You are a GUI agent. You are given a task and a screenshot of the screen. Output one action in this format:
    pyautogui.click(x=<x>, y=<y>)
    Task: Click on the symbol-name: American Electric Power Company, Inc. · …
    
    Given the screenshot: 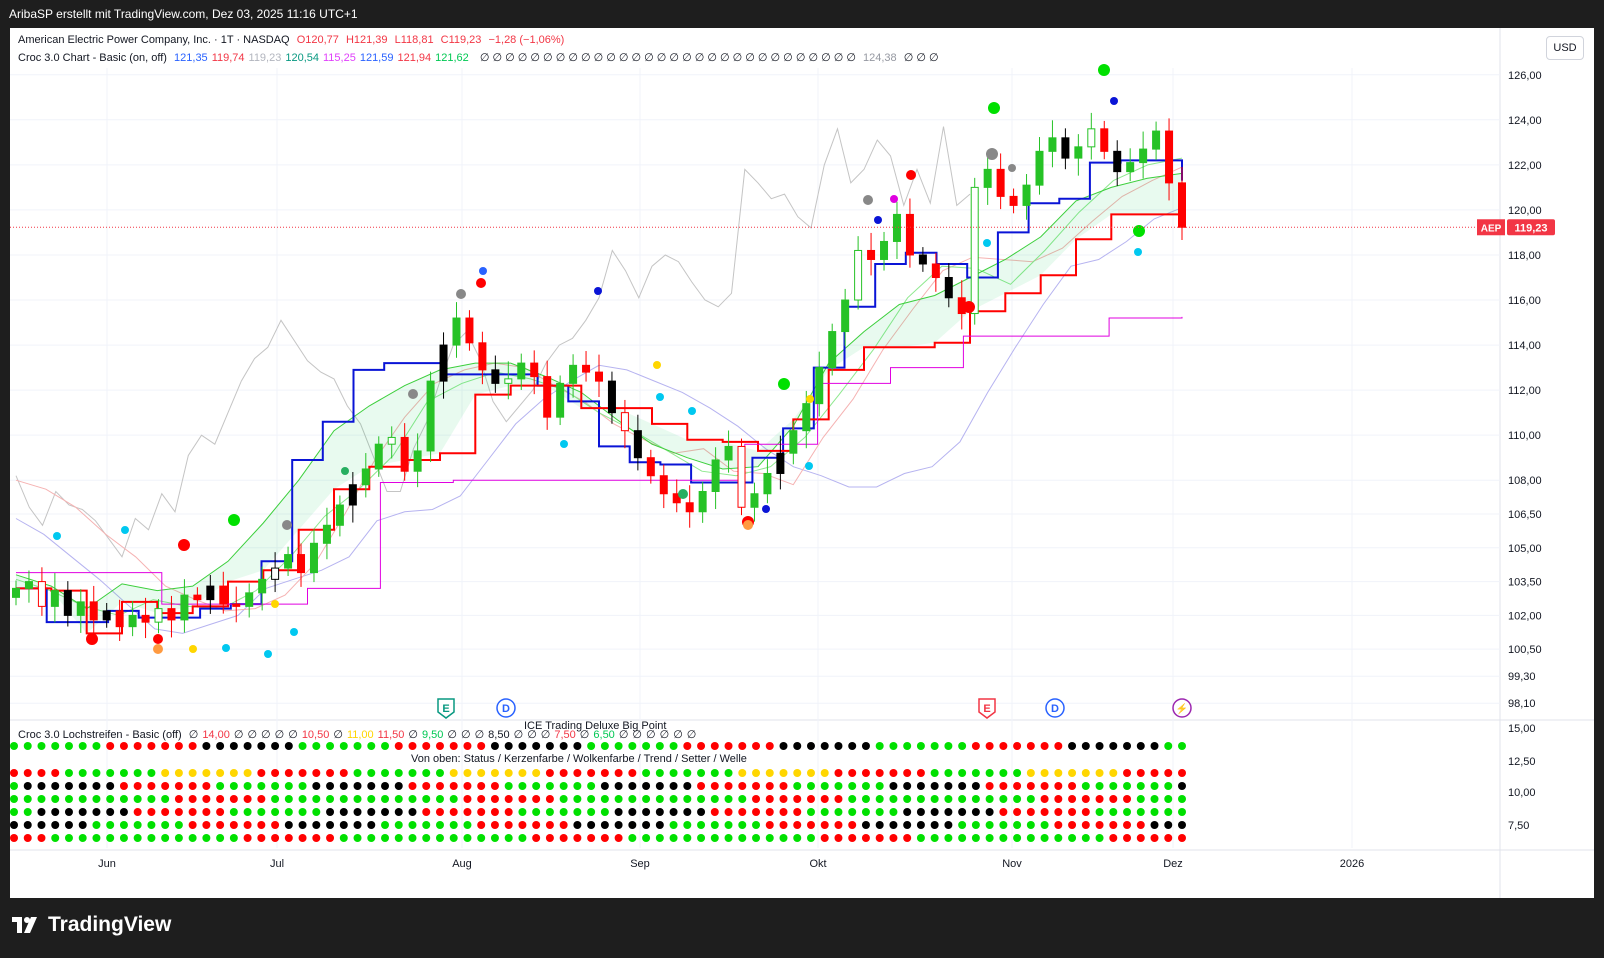 What is the action you would take?
    pyautogui.click(x=154, y=40)
    